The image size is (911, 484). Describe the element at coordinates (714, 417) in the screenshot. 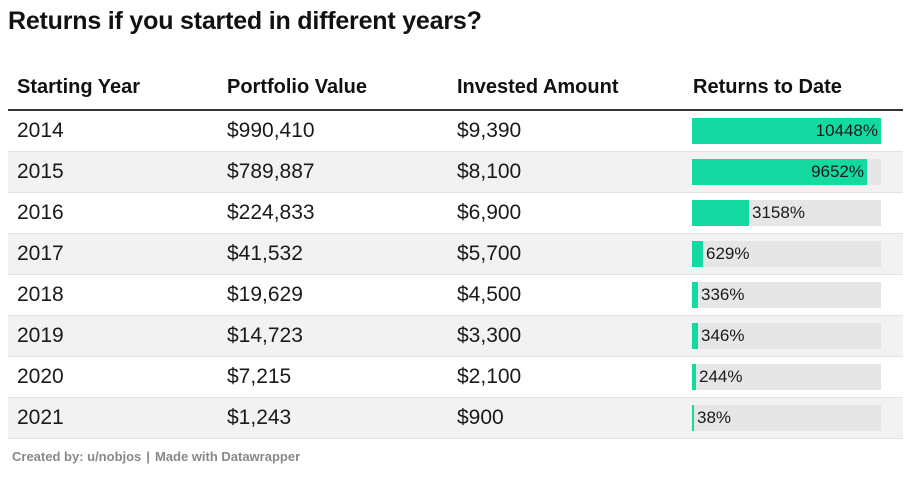

I see `returns-label: 38%` at that location.